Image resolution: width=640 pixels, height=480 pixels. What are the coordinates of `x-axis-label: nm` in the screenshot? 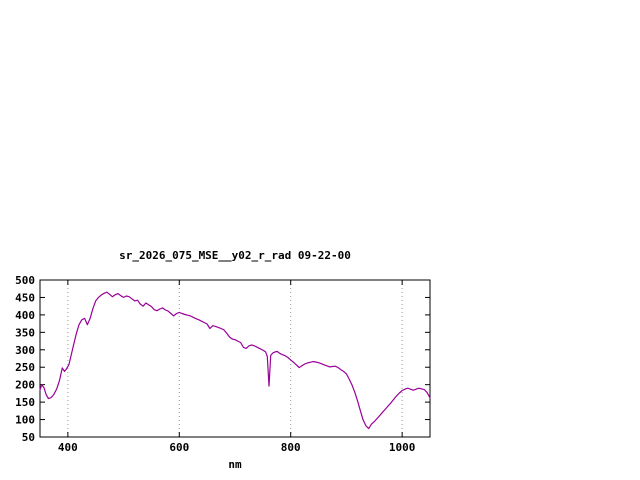 It's located at (235, 464).